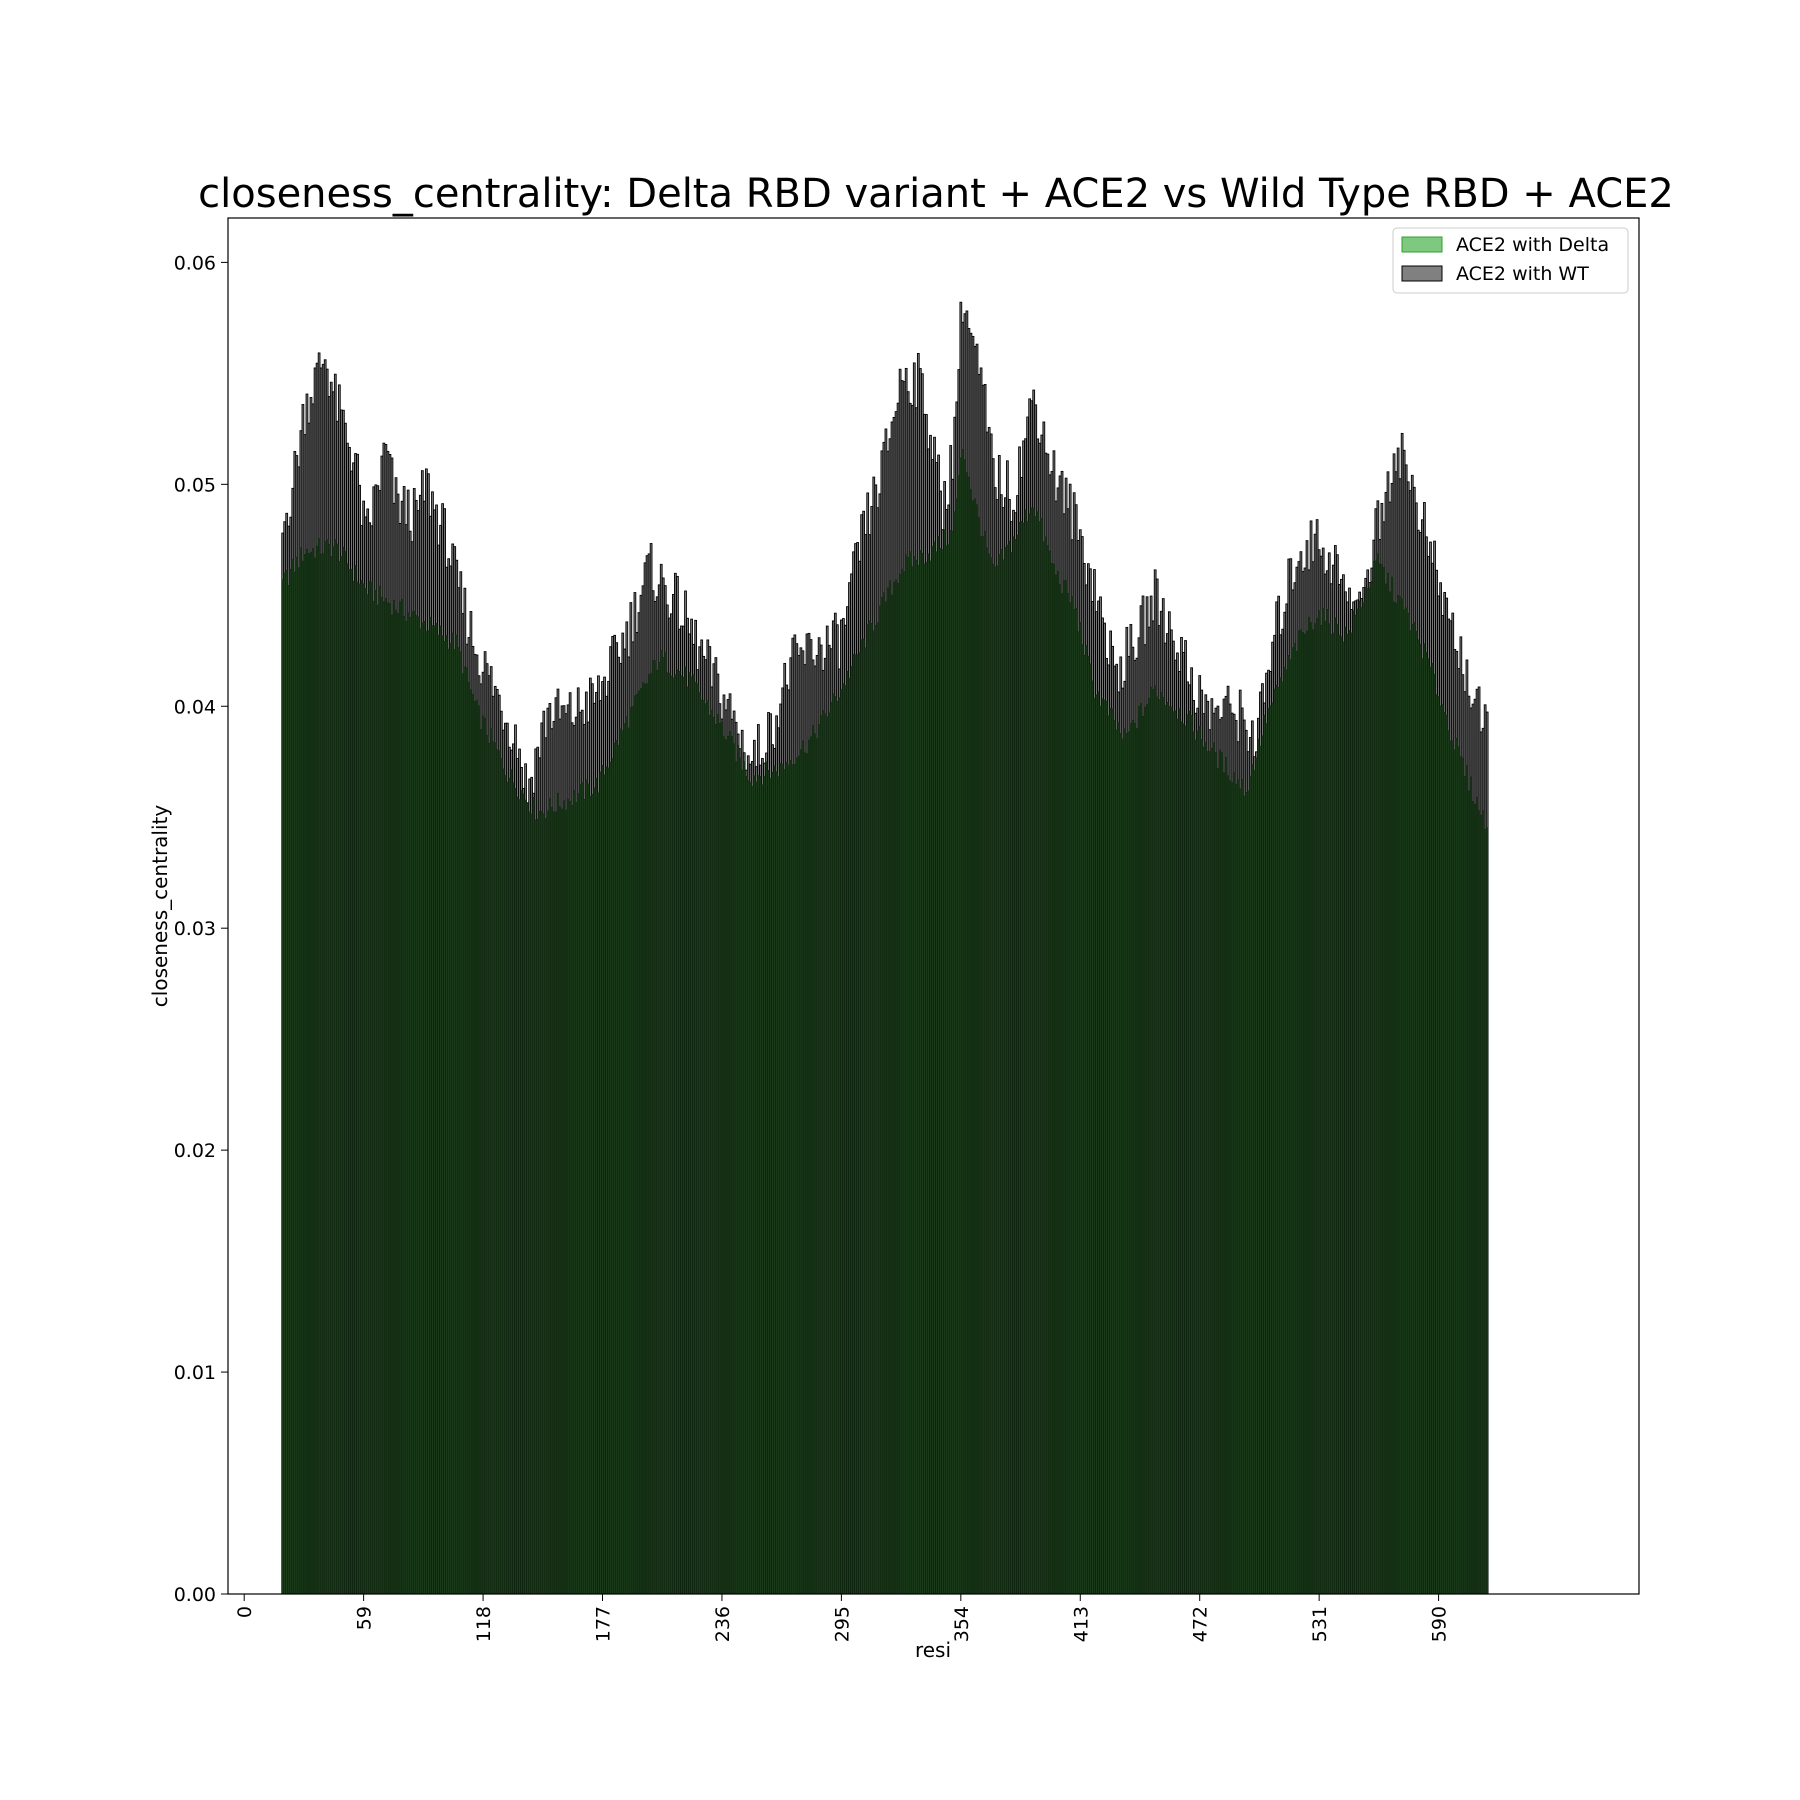  I want to click on x-tick-label: 354, so click(962, 1624).